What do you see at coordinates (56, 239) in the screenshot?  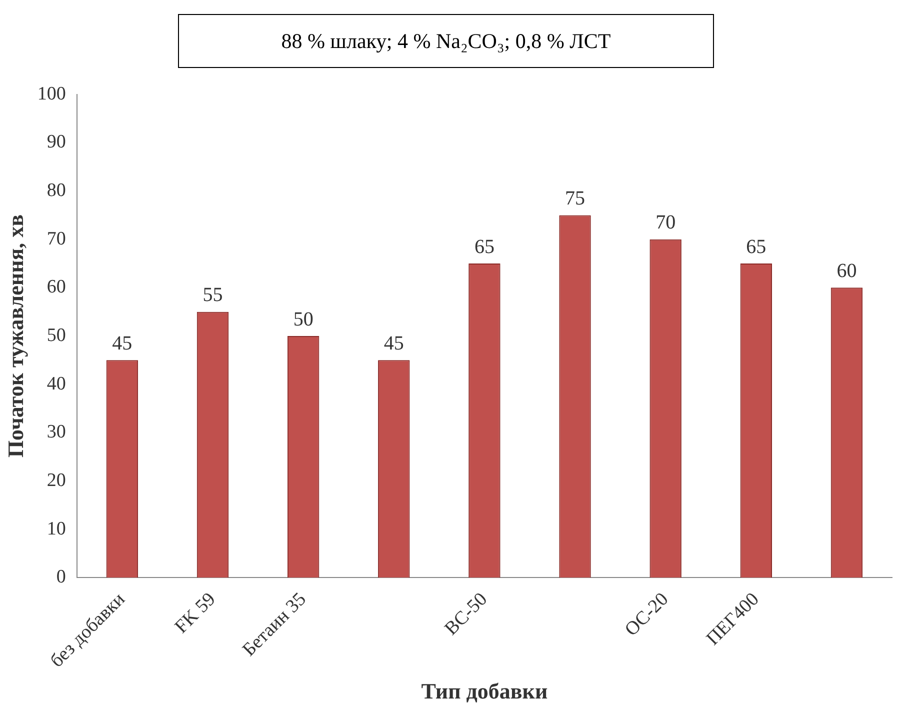 I see `y-tick-label: 70` at bounding box center [56, 239].